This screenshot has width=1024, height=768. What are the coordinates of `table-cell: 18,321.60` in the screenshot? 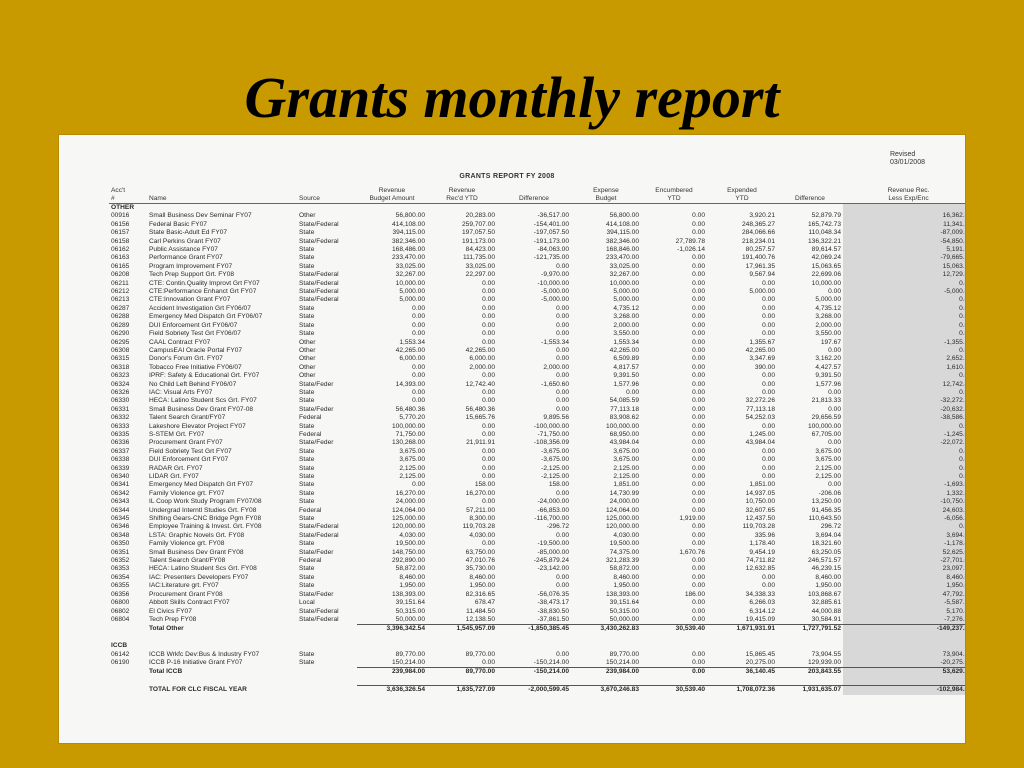 It's located at (826, 544).